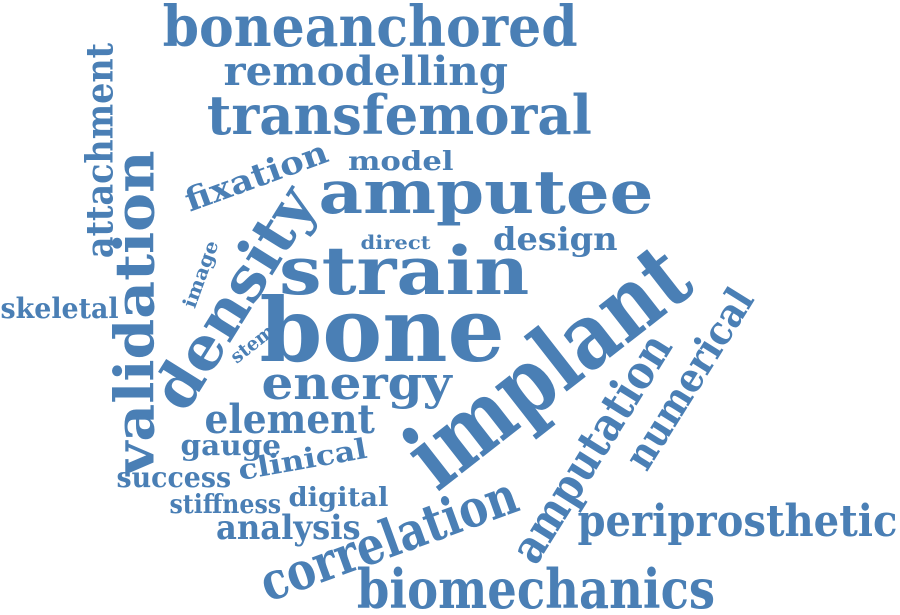 The width and height of the screenshot is (900, 615). Describe the element at coordinates (404, 271) in the screenshot. I see `word-strain: strain` at that location.